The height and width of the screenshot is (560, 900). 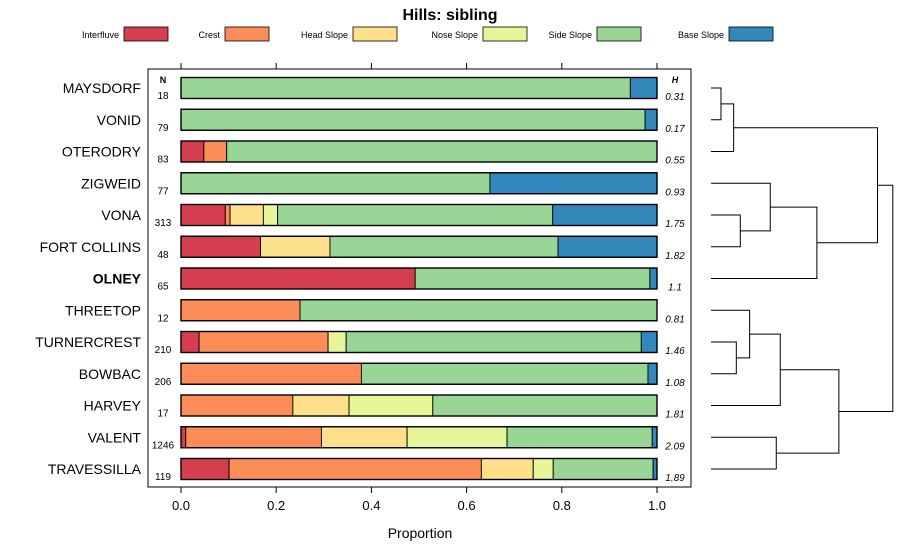 I want to click on row-h-value: 1.08, so click(x=675, y=383).